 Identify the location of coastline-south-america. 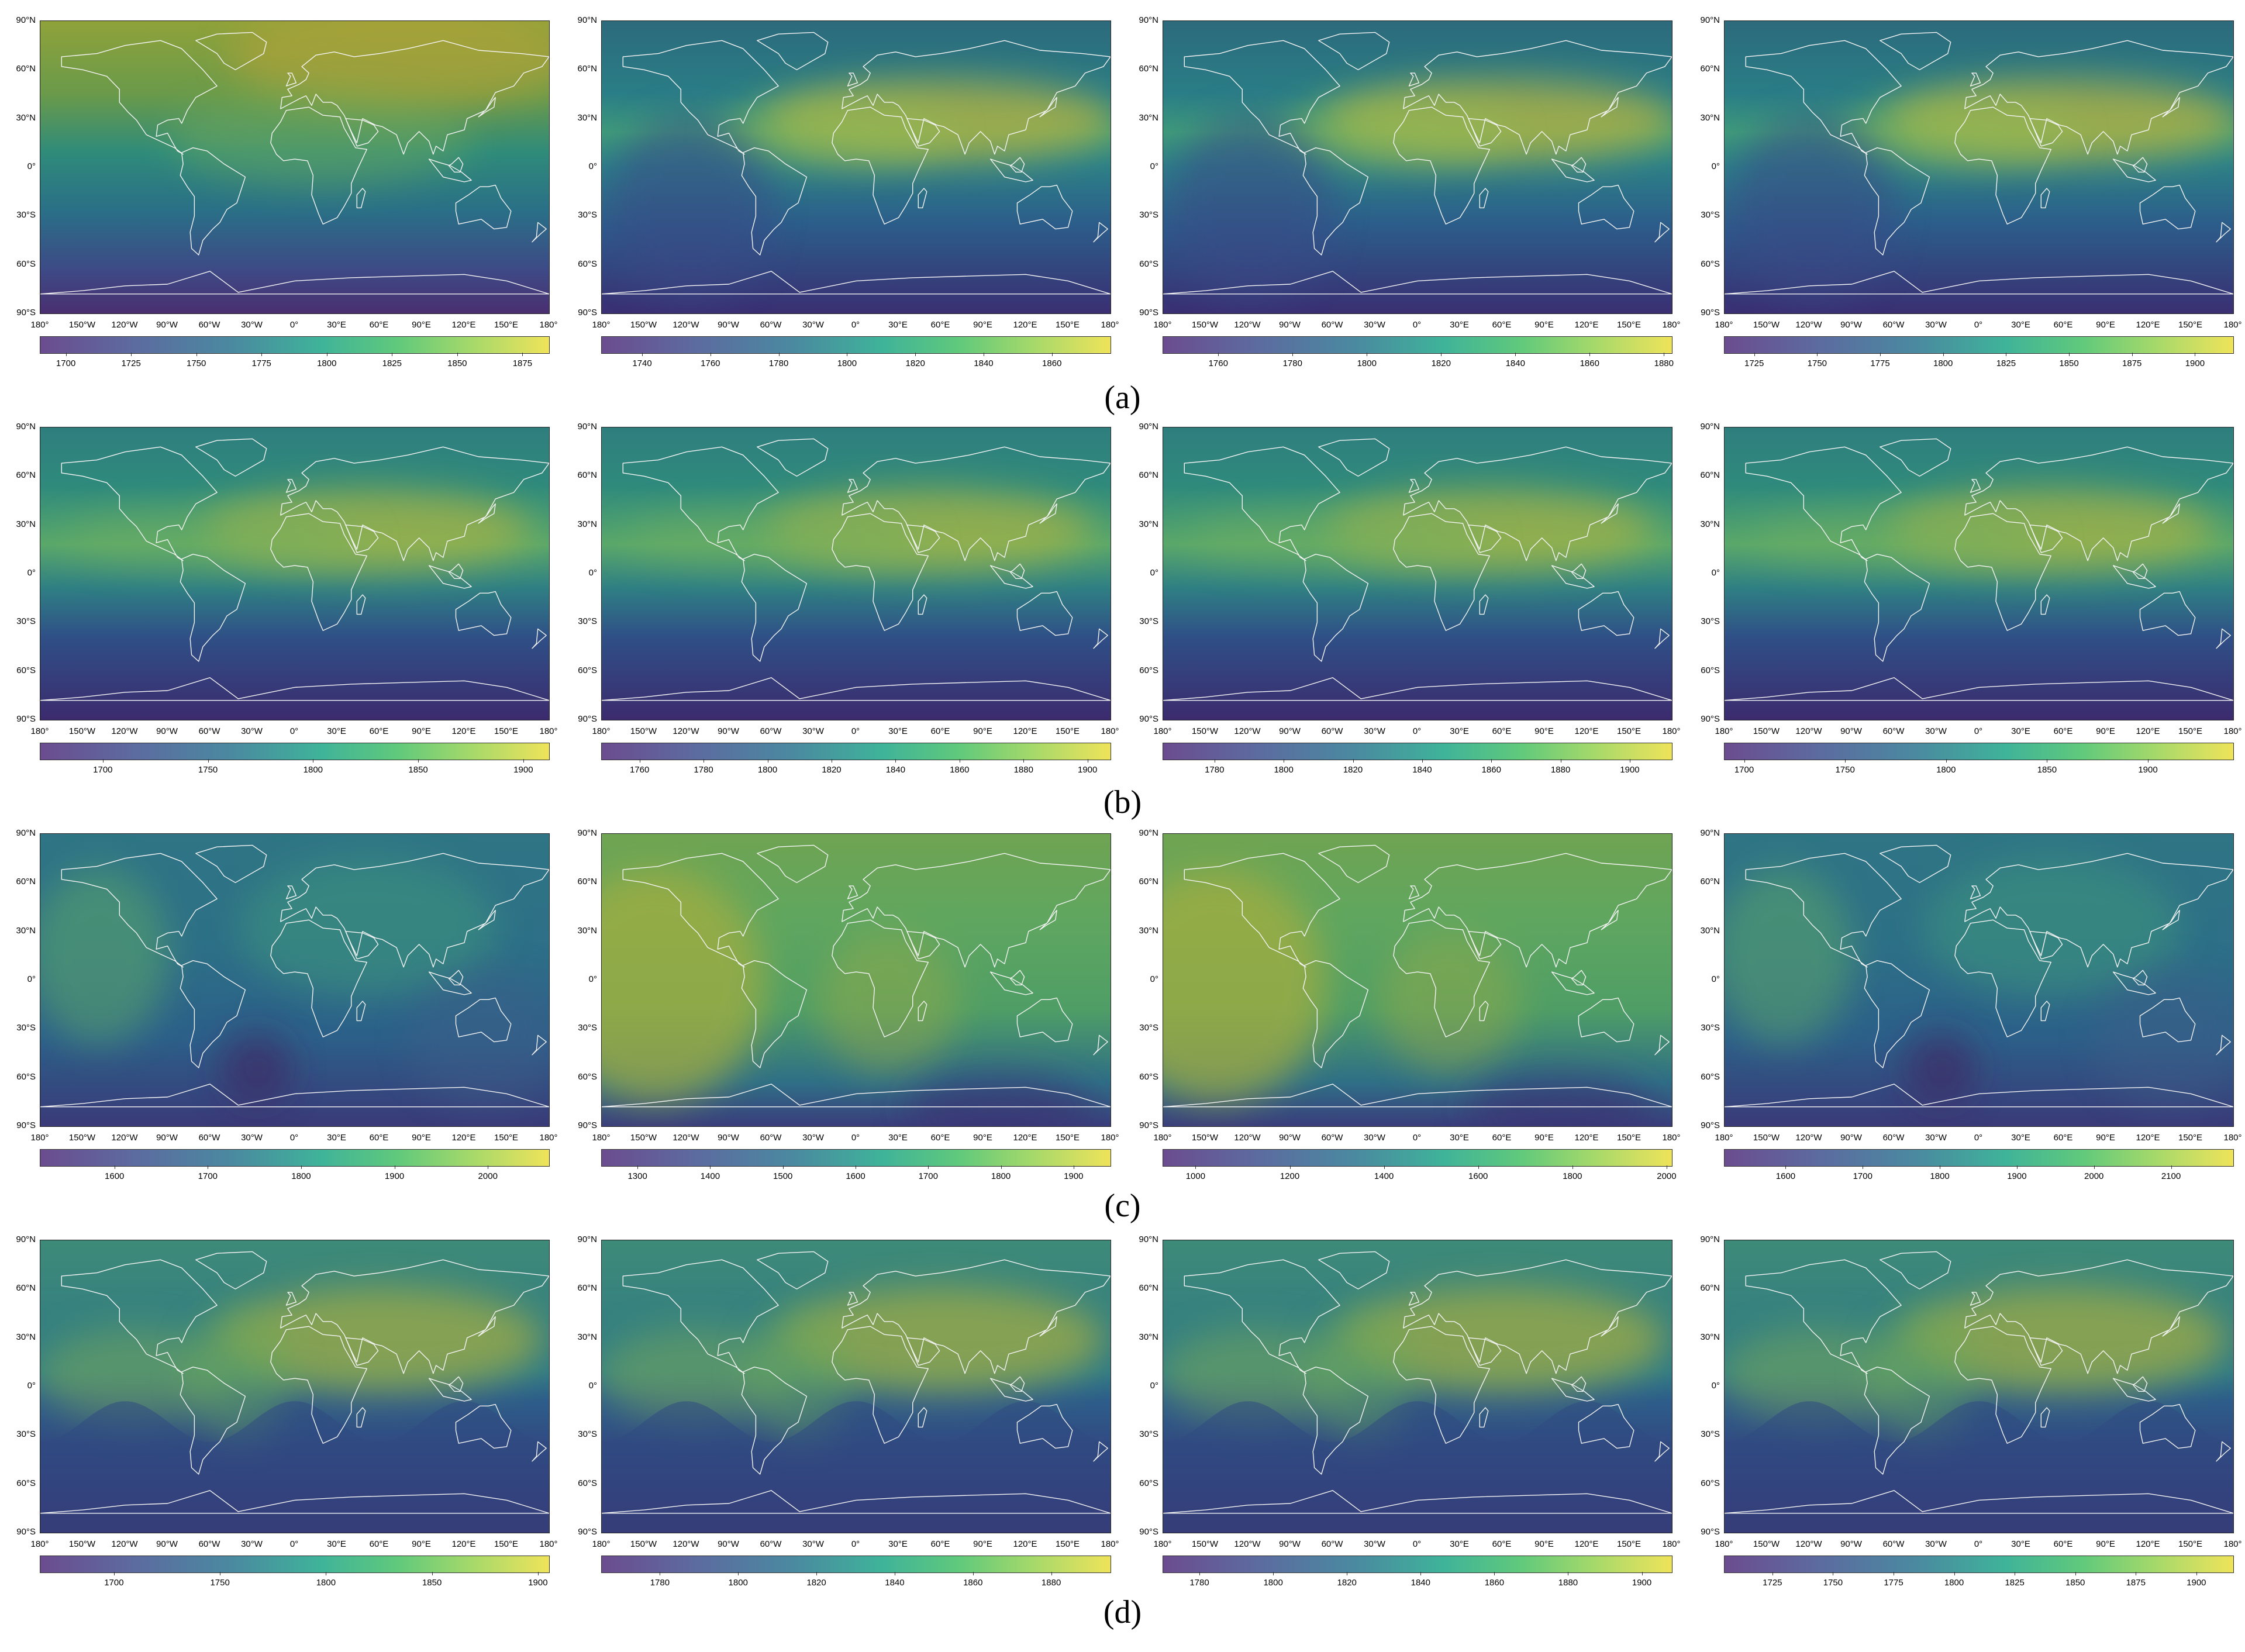
(1335, 1014).